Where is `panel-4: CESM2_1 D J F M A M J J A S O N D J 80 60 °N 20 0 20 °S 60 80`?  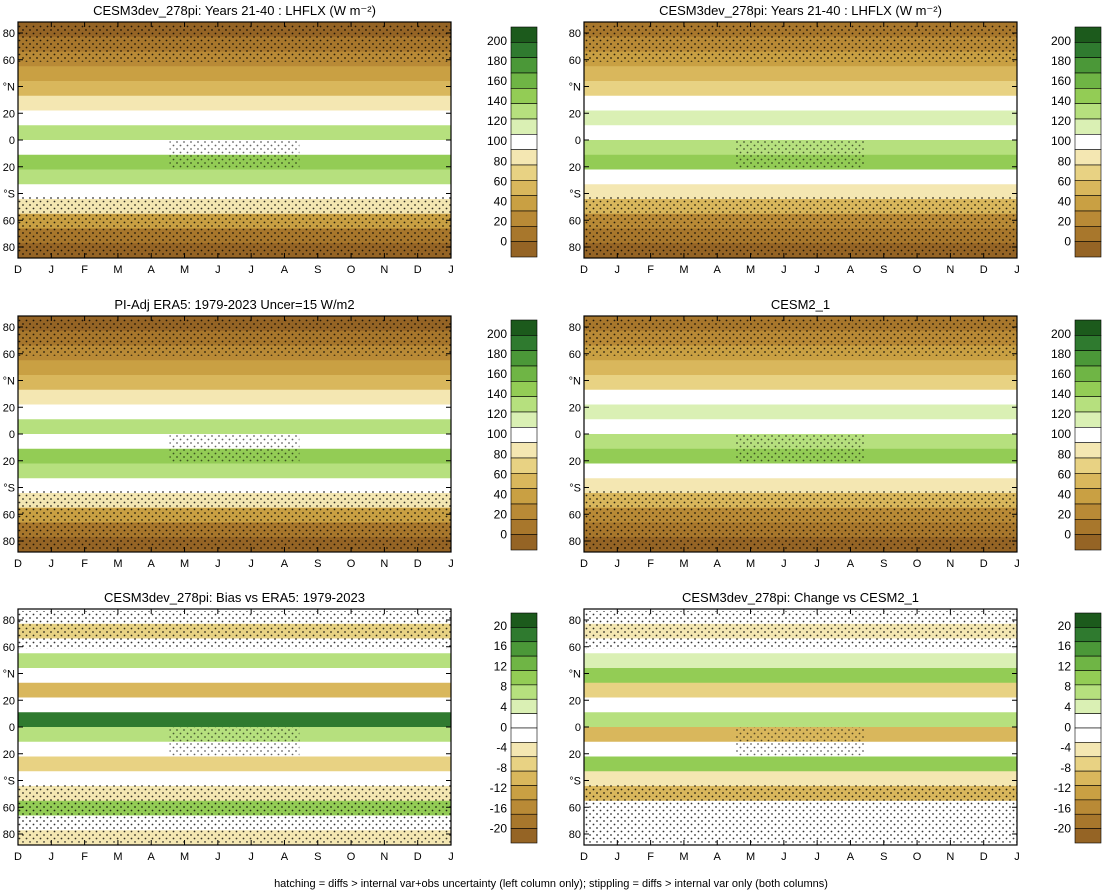 panel-4: CESM2_1 D J F M A M J J A S O N D J 80 60 °N 20 0 20 °S 60 80 is located at coordinates (794, 433).